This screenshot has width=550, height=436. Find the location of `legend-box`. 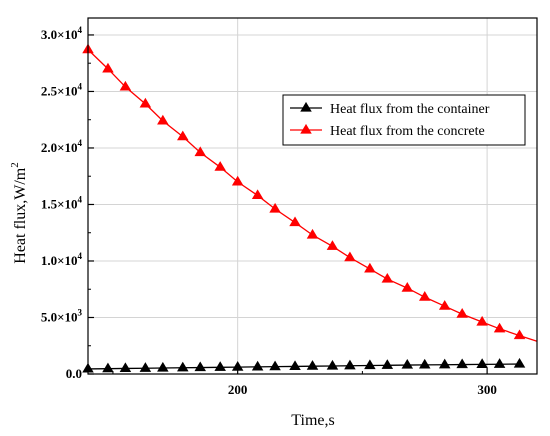

legend-box is located at coordinates (404, 120).